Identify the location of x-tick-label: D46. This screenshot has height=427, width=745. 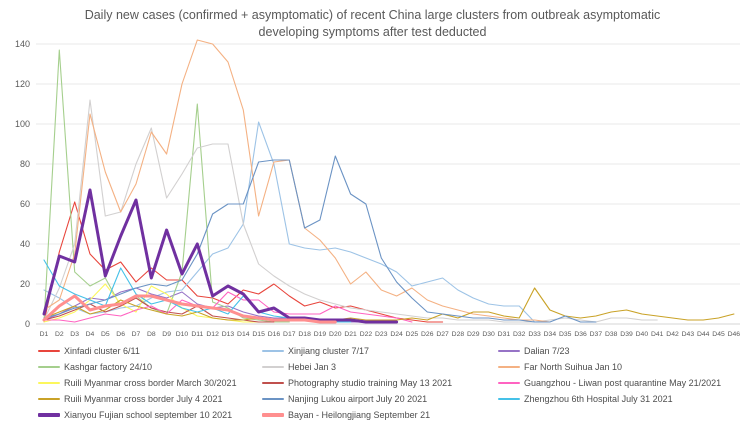
(734, 334).